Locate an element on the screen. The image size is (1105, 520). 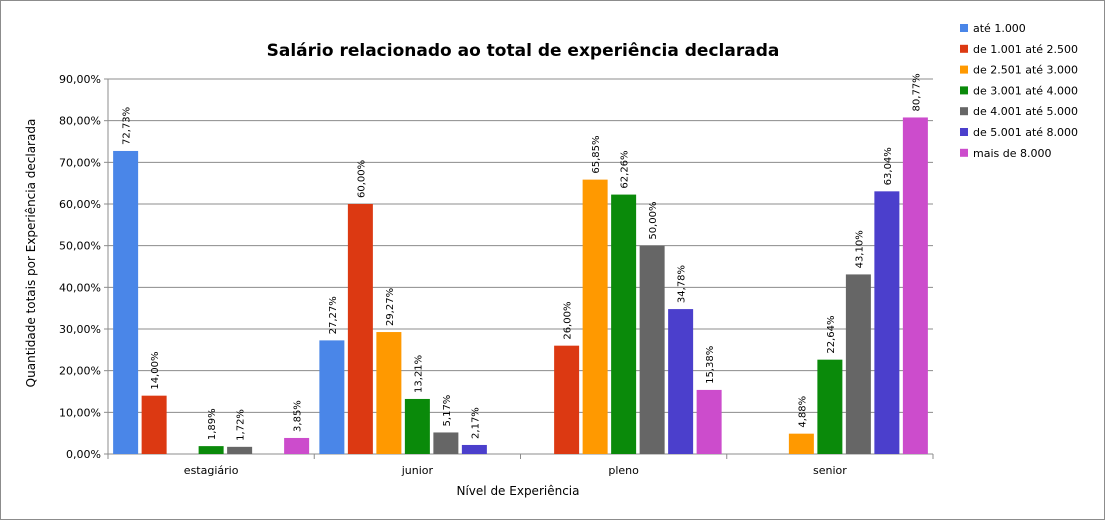
y-tick-label: 10,00% is located at coordinates (80, 412).